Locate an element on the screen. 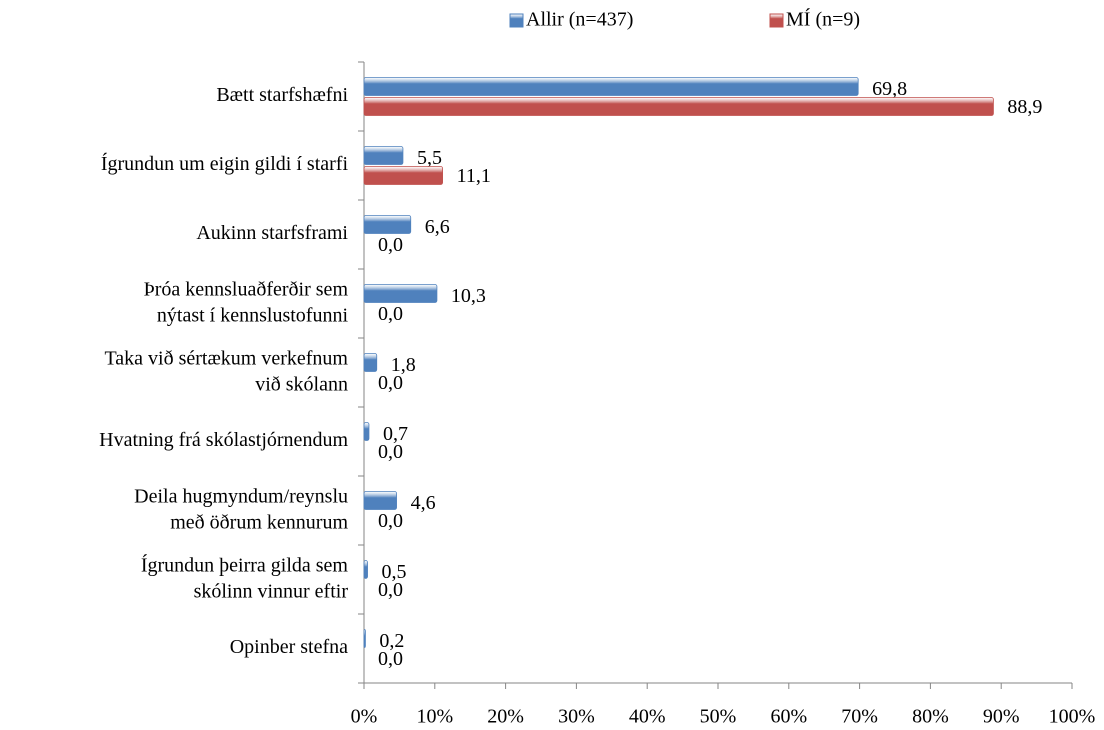 This screenshot has height=730, width=1104. value-label: 69,8 is located at coordinates (889, 89).